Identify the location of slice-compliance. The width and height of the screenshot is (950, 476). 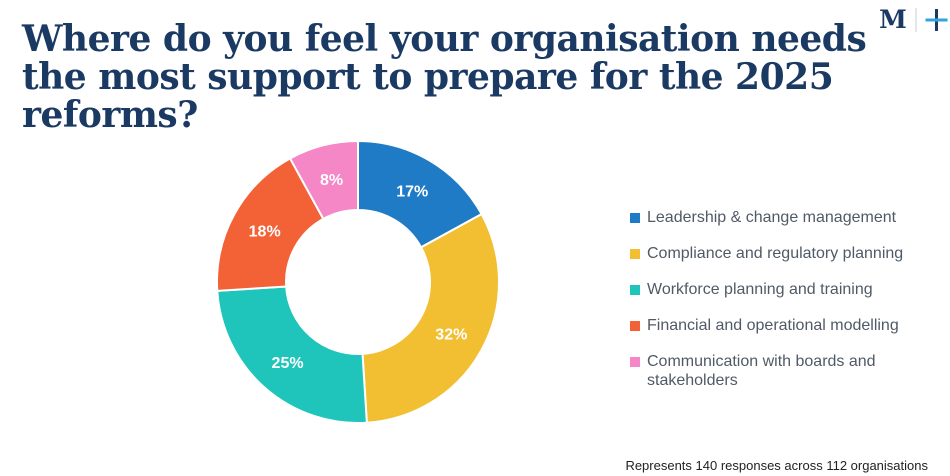
(430, 318).